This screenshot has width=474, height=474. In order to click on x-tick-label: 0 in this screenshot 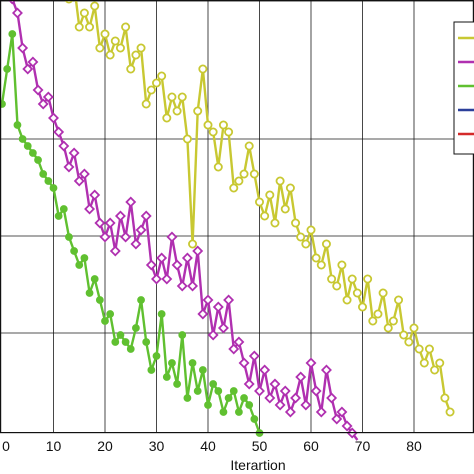, I will do `click(6, 446)`.